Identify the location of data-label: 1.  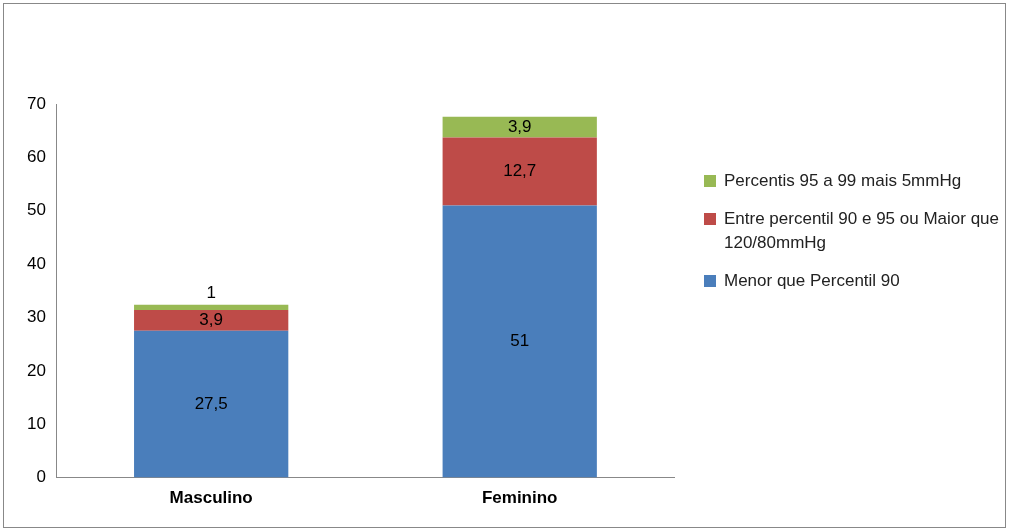
(211, 293).